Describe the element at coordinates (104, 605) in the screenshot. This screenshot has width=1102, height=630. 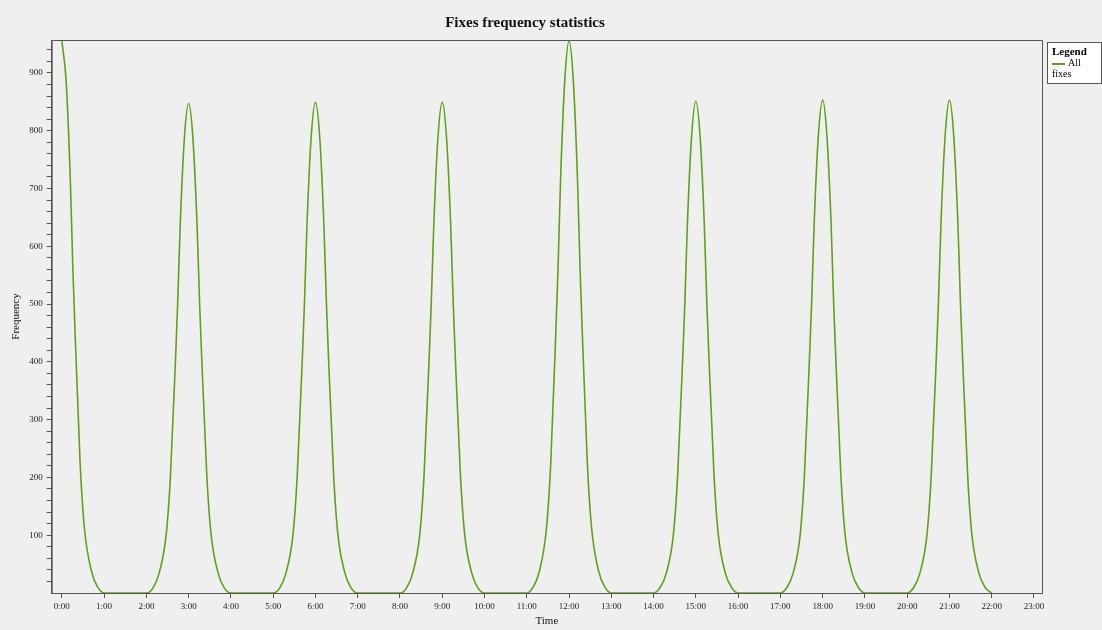
I see `x-tick-label: 1:00` at that location.